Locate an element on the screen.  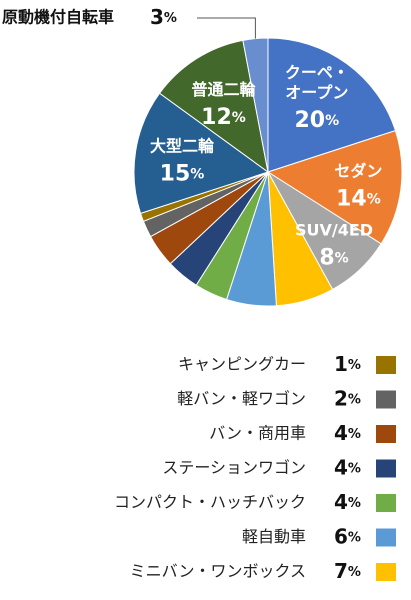
leader-line is located at coordinates (226, 28).